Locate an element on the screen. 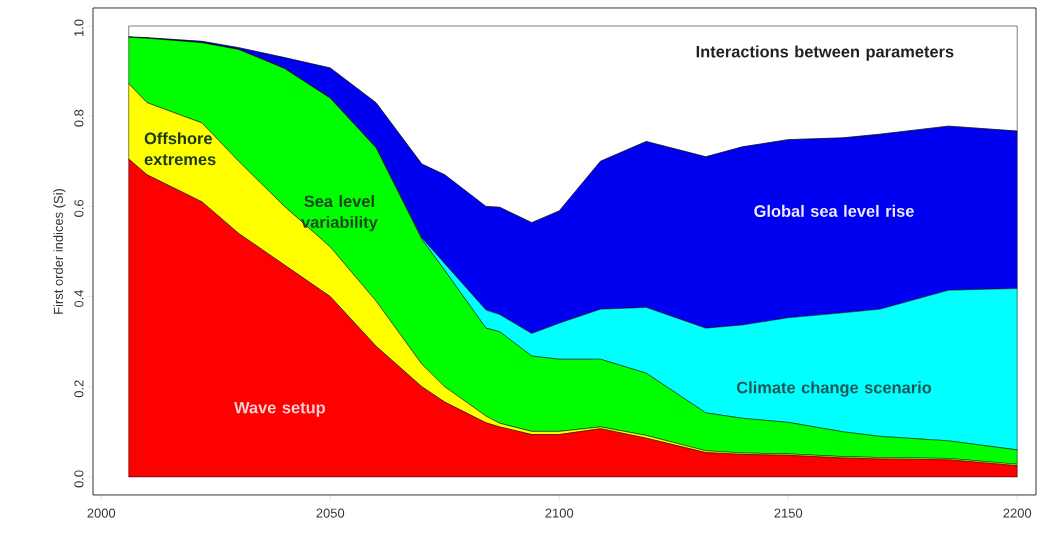 The image size is (1041, 536). series-label: Climate change scenario is located at coordinates (834, 389).